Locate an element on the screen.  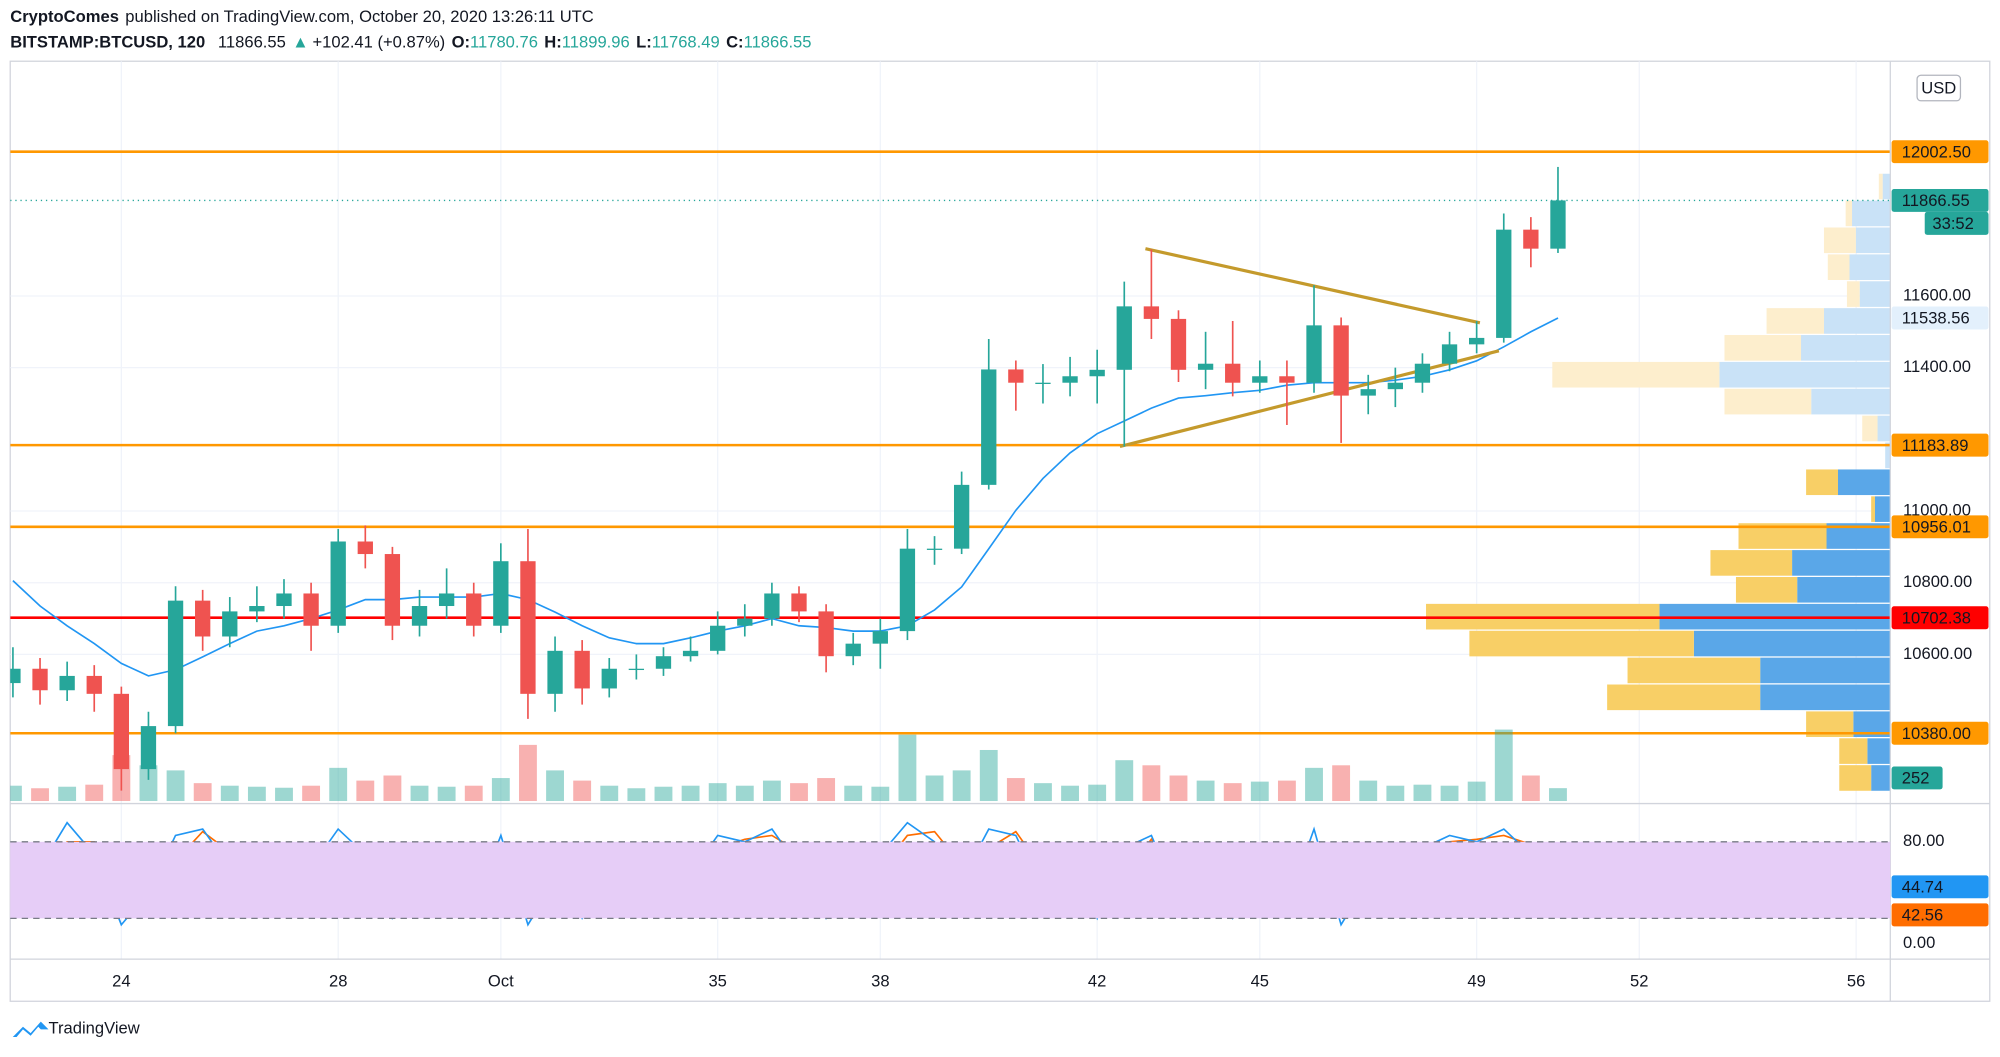
stoch-k-label-box is located at coordinates (1940, 887).